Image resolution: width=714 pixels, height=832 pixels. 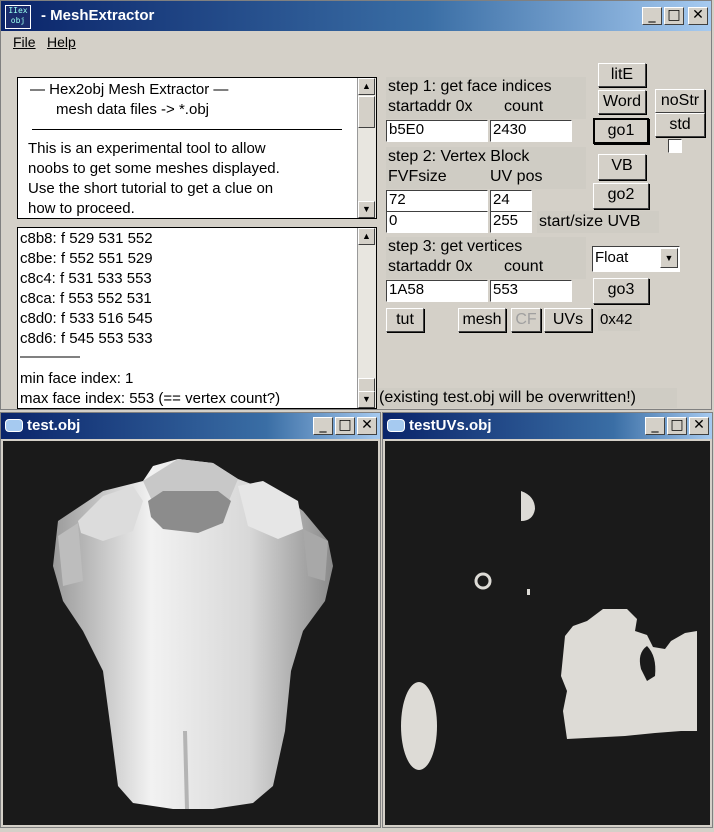 I want to click on value-type-selected: Float, so click(x=612, y=257).